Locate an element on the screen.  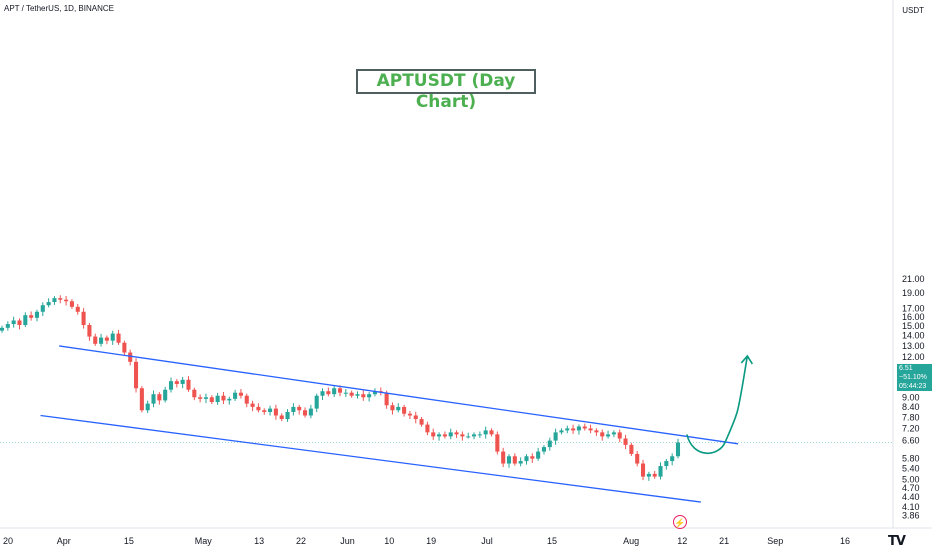
y-tick-label: 5.40 is located at coordinates (911, 469).